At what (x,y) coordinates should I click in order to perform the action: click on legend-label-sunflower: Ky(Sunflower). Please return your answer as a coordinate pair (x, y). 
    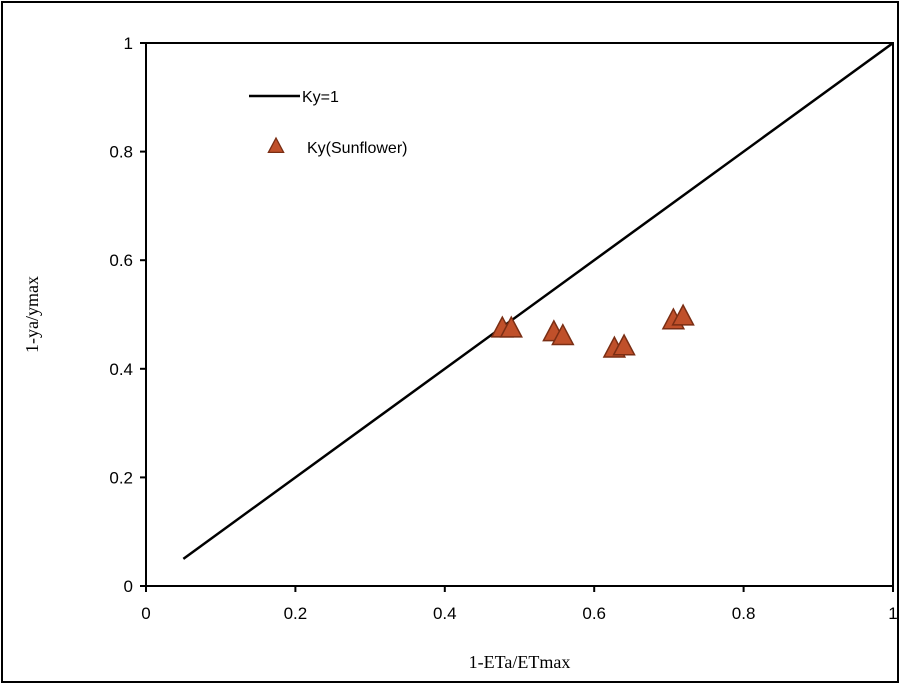
    Looking at the image, I should click on (357, 148).